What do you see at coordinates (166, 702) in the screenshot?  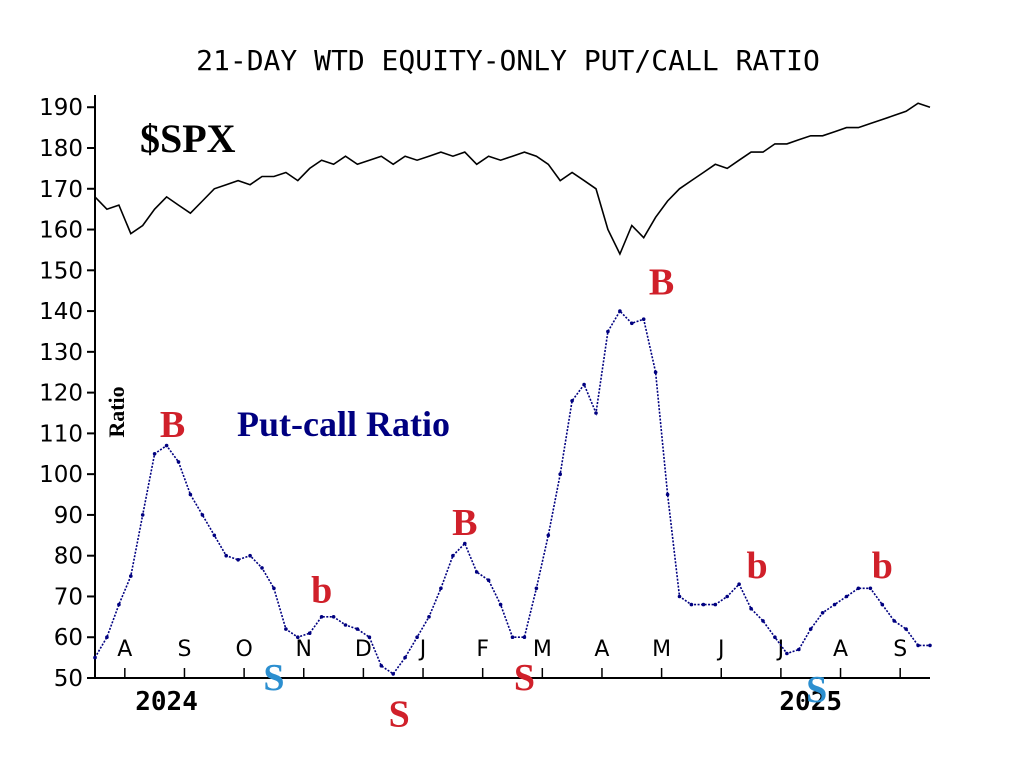 I see `year-label: 2024` at bounding box center [166, 702].